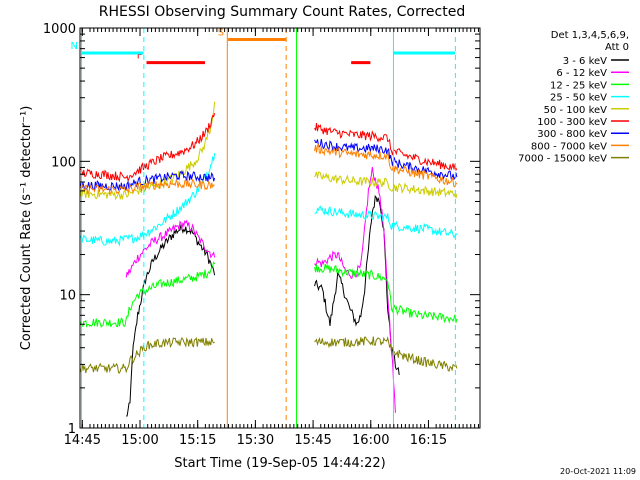 Image resolution: width=640 pixels, height=480 pixels. Describe the element at coordinates (82, 440) in the screenshot. I see `x-tick-label: 14:45` at that location.